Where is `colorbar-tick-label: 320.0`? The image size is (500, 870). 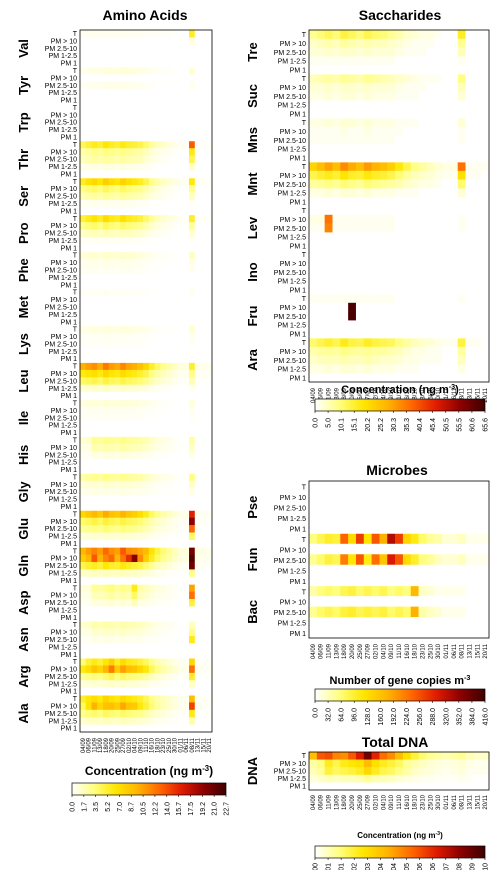 colorbar-tick-label: 320.0 is located at coordinates (446, 717).